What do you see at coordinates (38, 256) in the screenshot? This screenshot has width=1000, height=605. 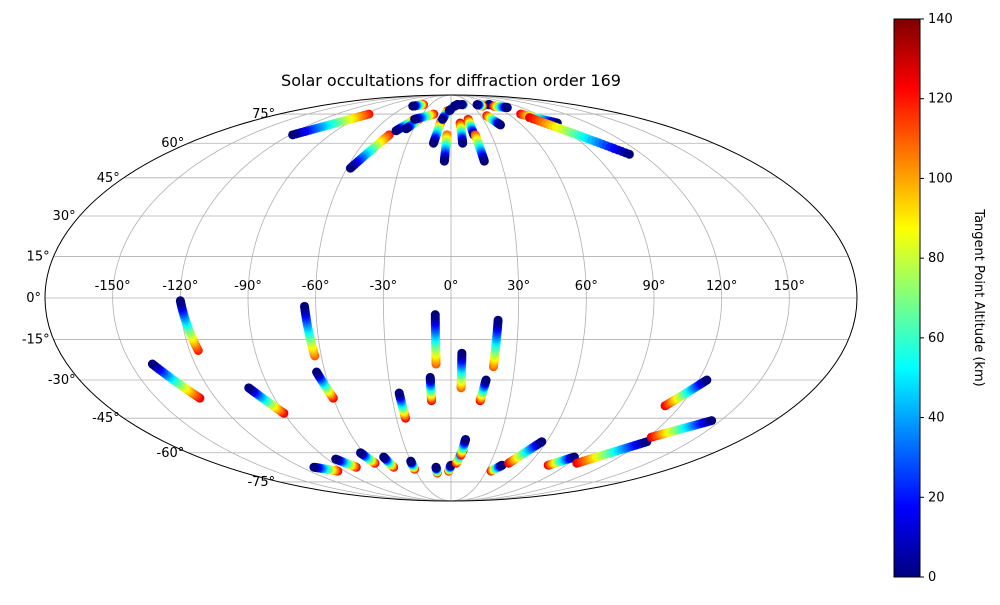 I see `latitude-tick-label: 15°` at bounding box center [38, 256].